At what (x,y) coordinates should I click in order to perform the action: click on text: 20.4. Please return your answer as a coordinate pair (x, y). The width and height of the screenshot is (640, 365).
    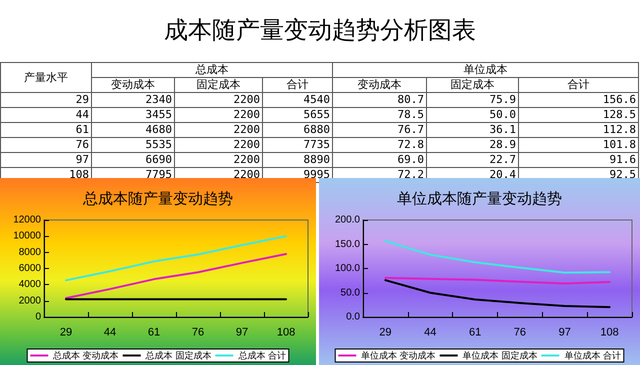
    Looking at the image, I should click on (503, 174).